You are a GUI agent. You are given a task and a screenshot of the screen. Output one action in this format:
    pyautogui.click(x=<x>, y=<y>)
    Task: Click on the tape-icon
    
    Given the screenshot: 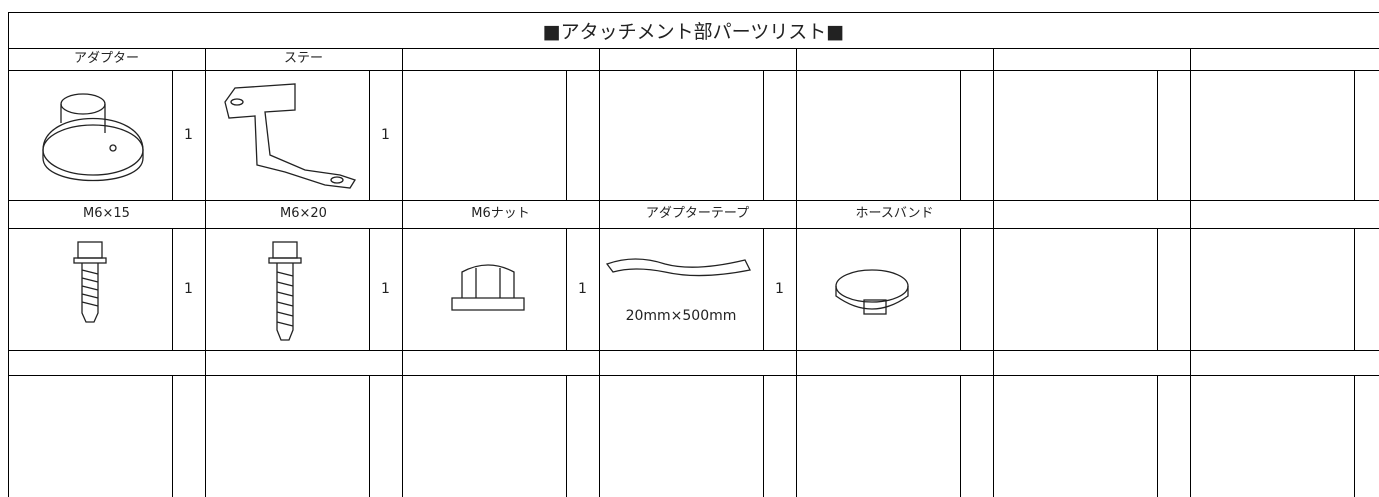 What is the action you would take?
    pyautogui.click(x=678, y=267)
    